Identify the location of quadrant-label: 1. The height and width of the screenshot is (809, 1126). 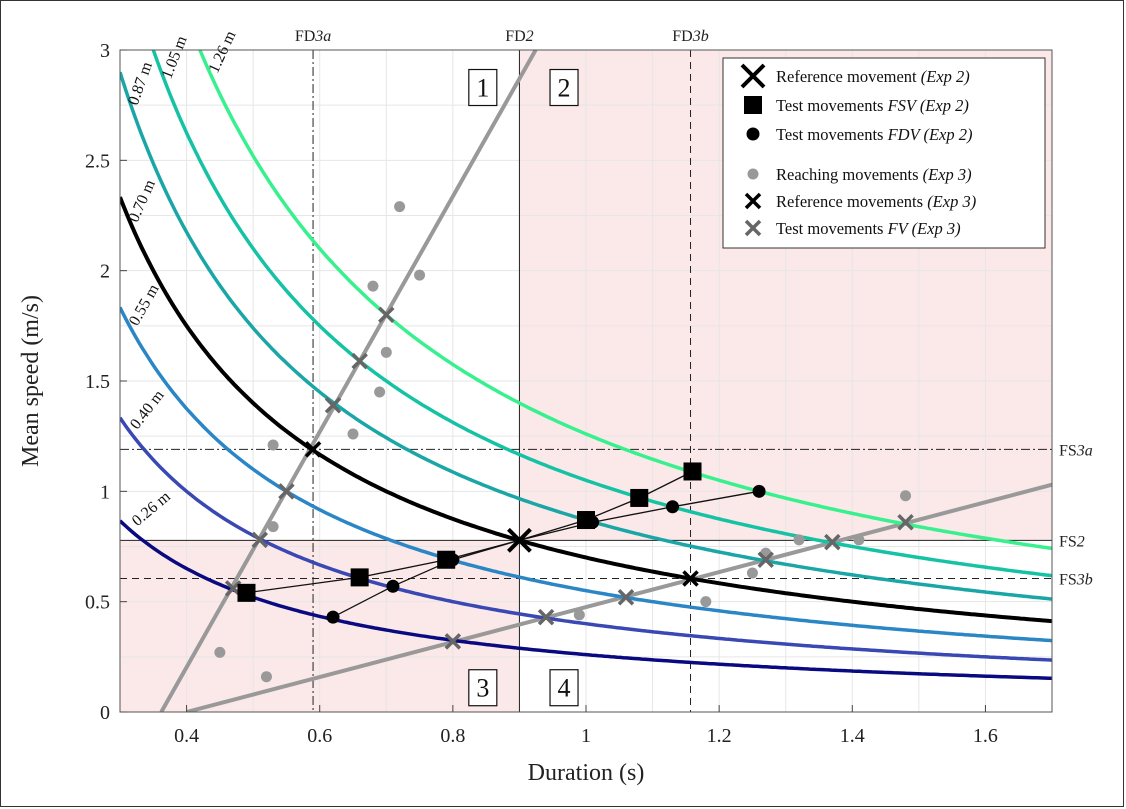
(482, 88).